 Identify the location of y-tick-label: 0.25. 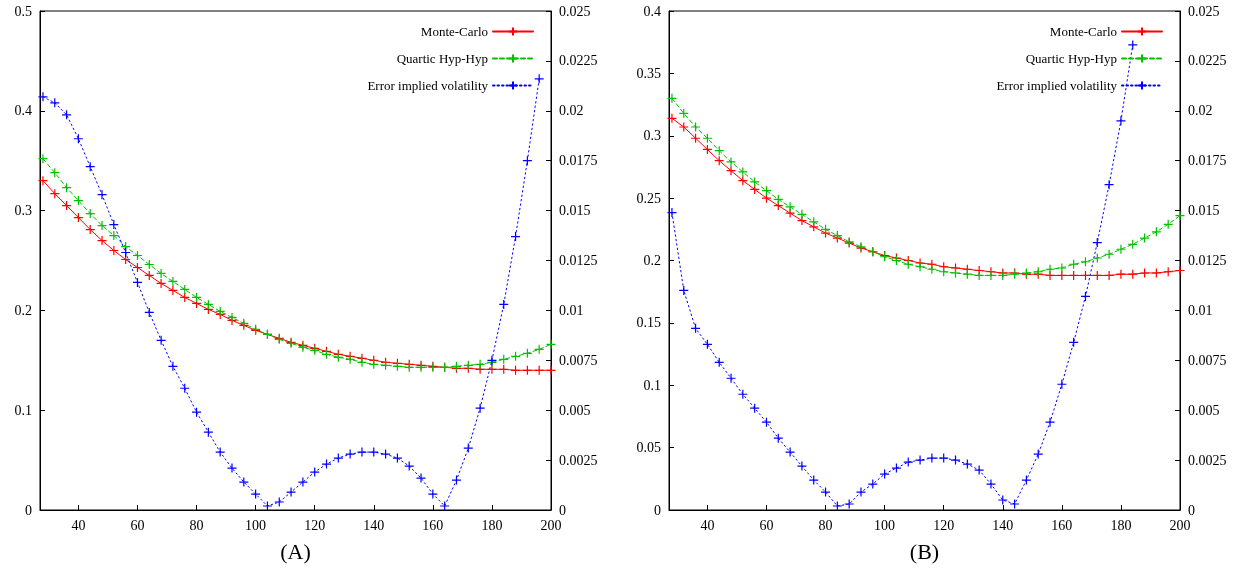
(648, 198).